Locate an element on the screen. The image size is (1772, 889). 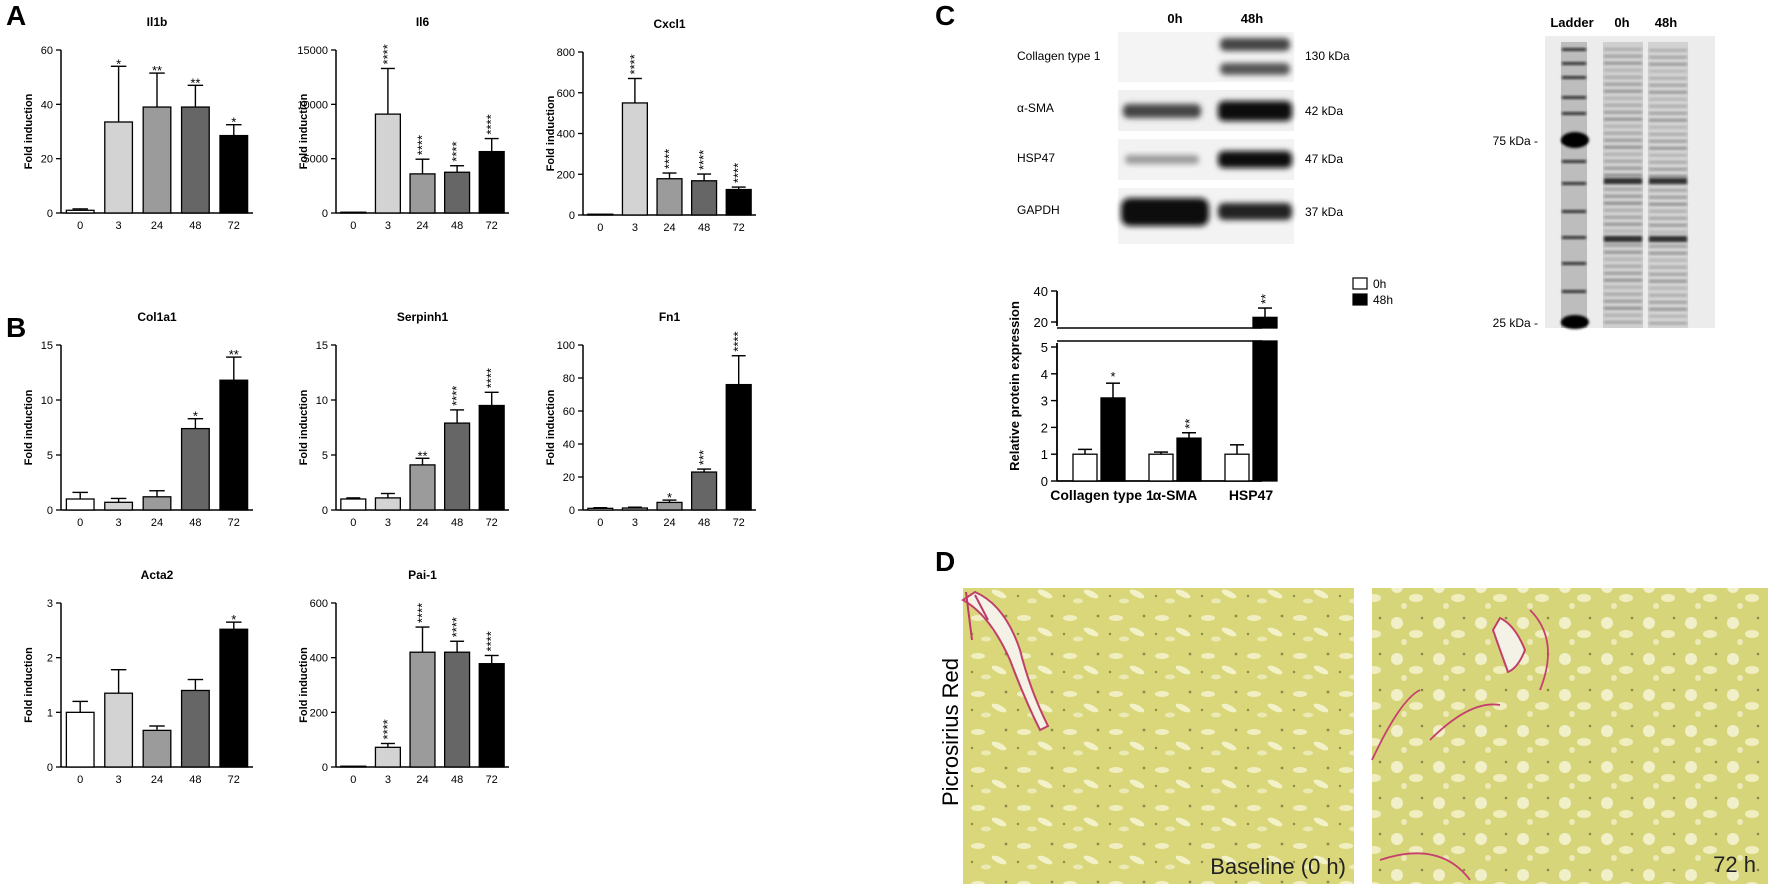
blot-kda-asma: 42 kDa is located at coordinates (1324, 111).